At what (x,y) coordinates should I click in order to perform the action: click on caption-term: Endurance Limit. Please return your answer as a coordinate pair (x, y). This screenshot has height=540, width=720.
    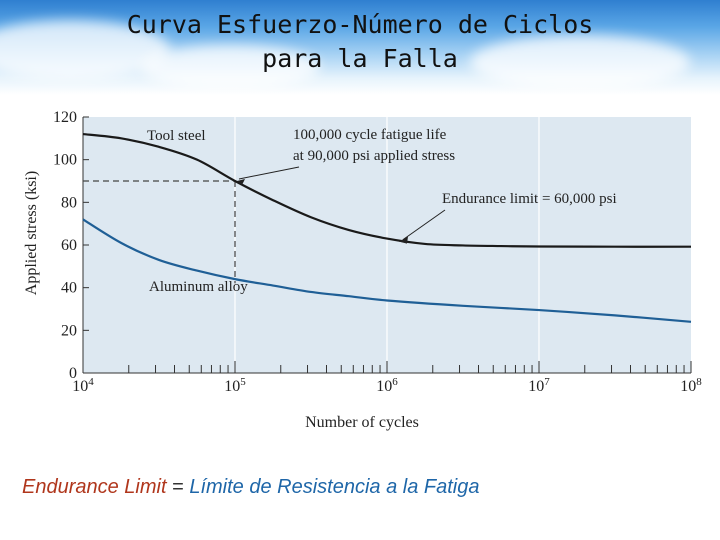
    Looking at the image, I should click on (94, 487).